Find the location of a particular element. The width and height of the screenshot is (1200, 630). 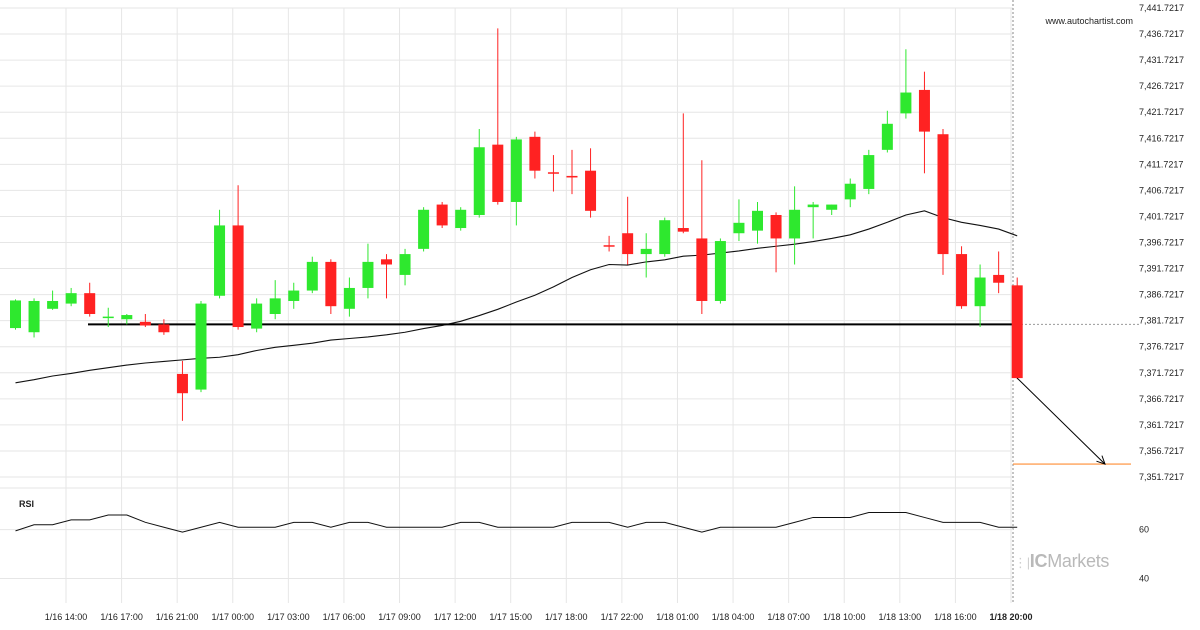

price-tick-label: 7,386.7217 is located at coordinates (1161, 295).